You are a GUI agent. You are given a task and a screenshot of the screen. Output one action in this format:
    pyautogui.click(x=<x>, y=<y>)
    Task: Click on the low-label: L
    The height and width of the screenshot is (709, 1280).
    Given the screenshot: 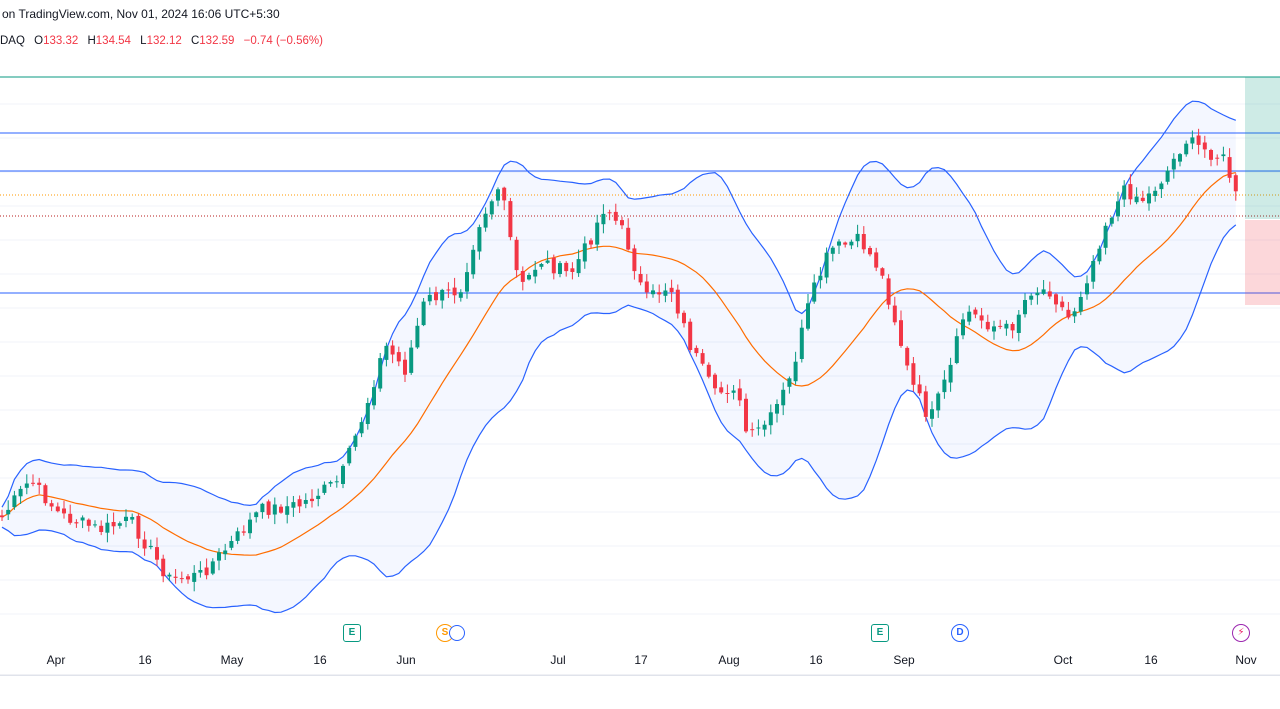 What is the action you would take?
    pyautogui.click(x=143, y=41)
    